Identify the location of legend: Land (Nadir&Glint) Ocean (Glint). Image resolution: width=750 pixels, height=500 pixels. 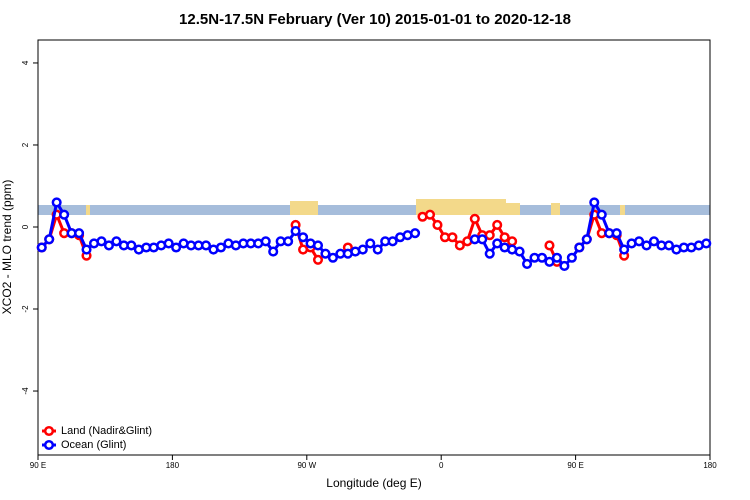
(97, 438).